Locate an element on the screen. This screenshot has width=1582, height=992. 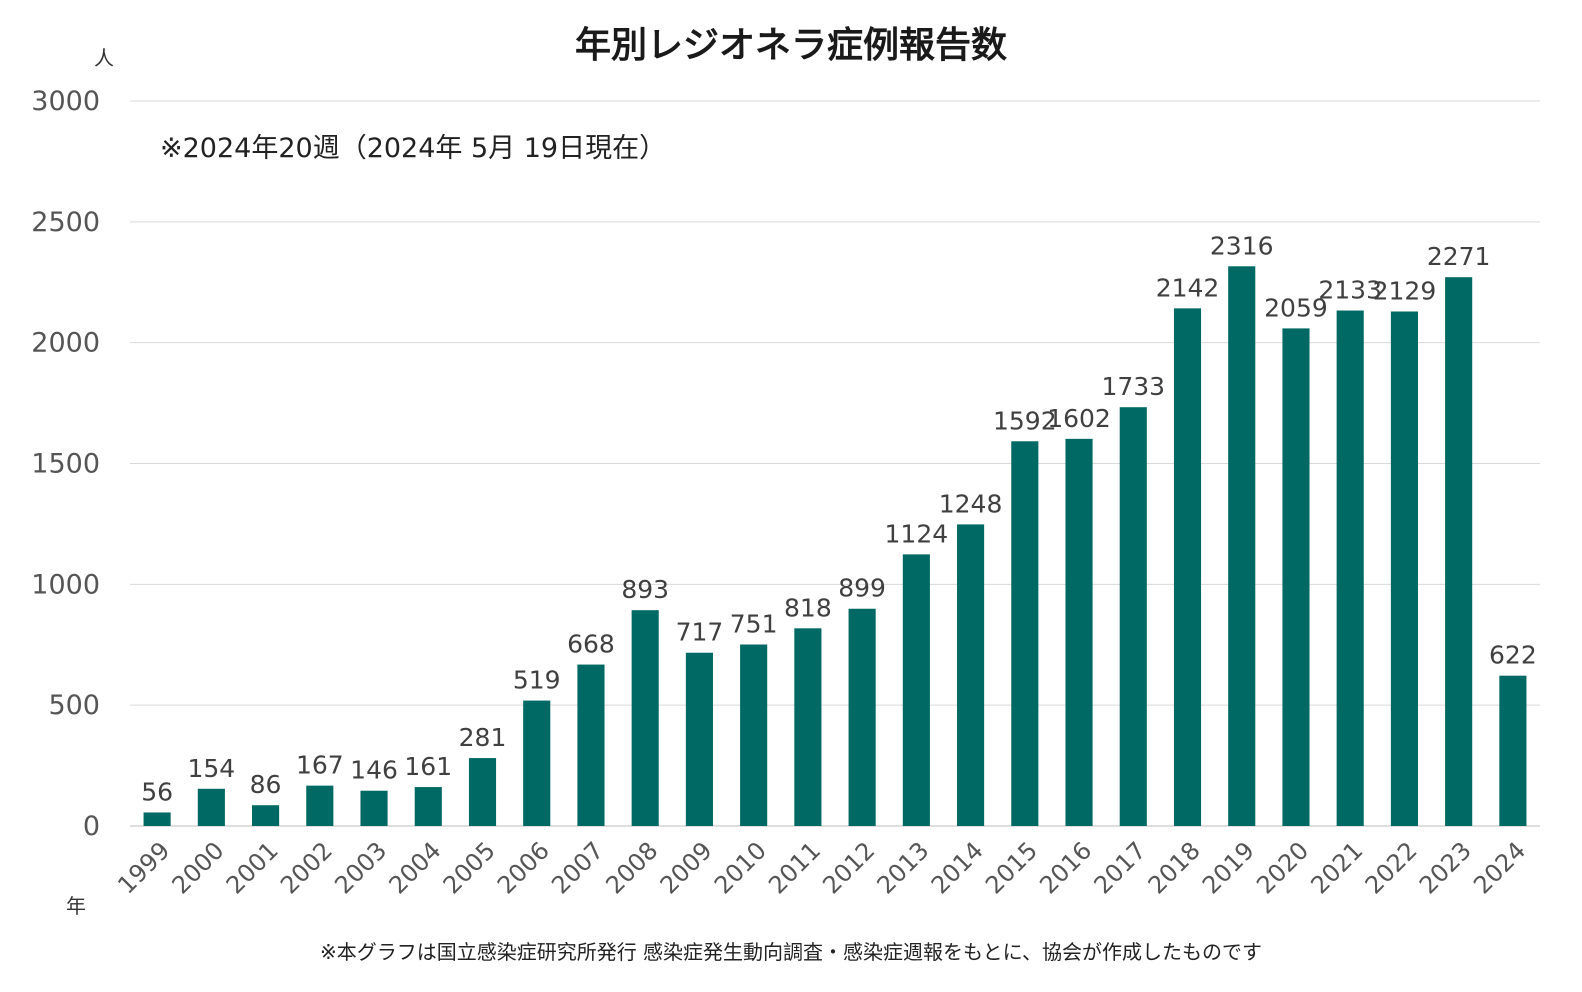
x-tick-label-2009: 2009 is located at coordinates (686, 867).